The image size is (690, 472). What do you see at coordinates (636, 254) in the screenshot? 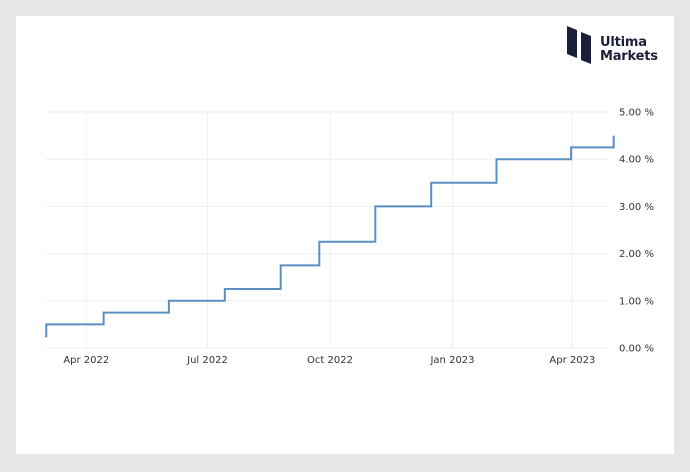
I see `y-tick-label: 2.00 %` at bounding box center [636, 254].